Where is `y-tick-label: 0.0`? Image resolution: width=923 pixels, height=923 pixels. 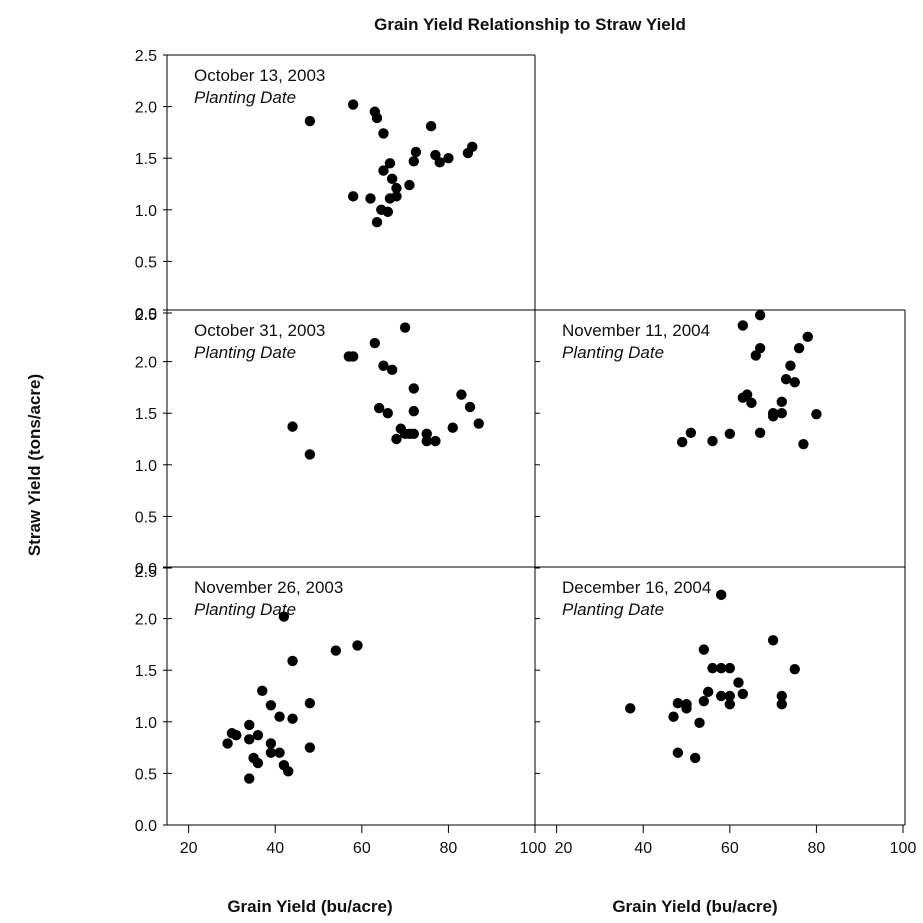
y-tick-label: 0.0 is located at coordinates (146, 826).